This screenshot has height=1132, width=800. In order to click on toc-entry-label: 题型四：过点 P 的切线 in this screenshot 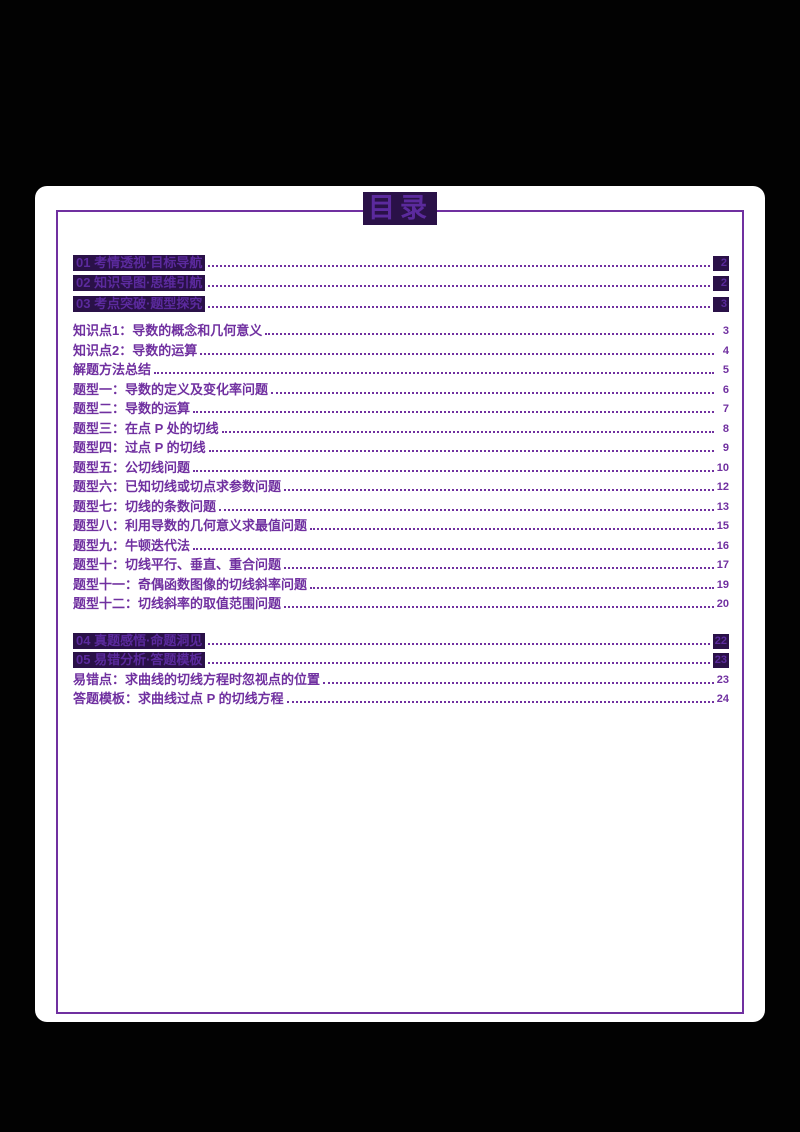, I will do `click(139, 447)`.